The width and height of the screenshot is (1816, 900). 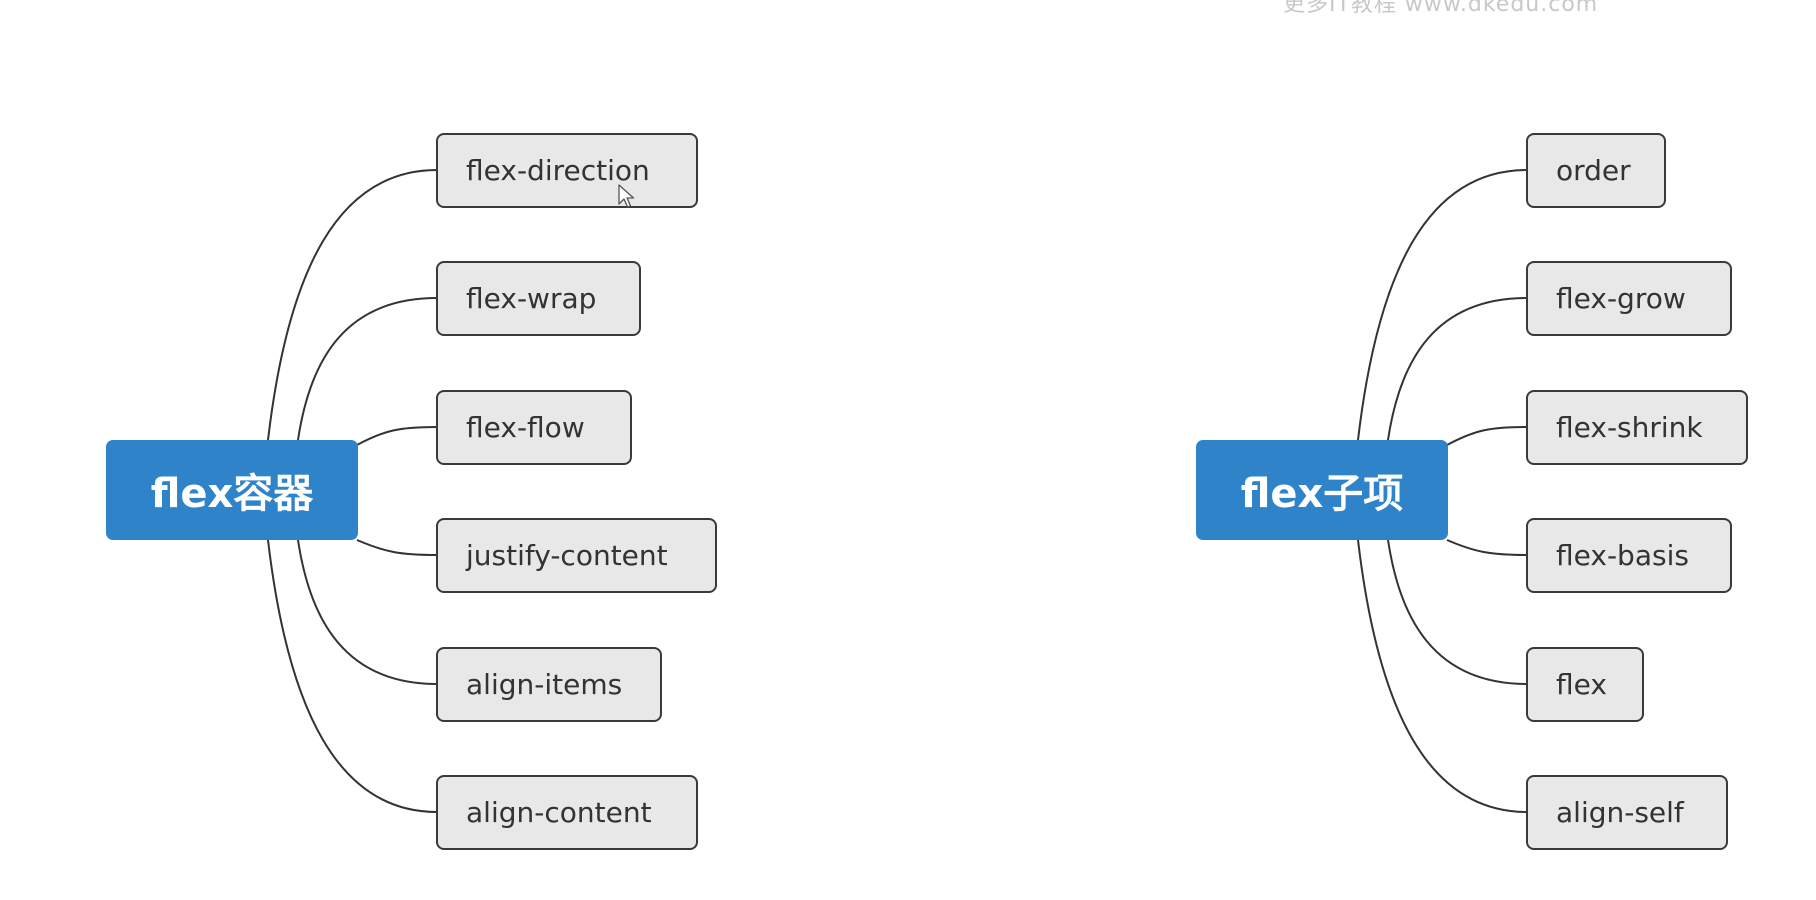 What do you see at coordinates (567, 812) in the screenshot?
I see `child-node-align-content: align-content` at bounding box center [567, 812].